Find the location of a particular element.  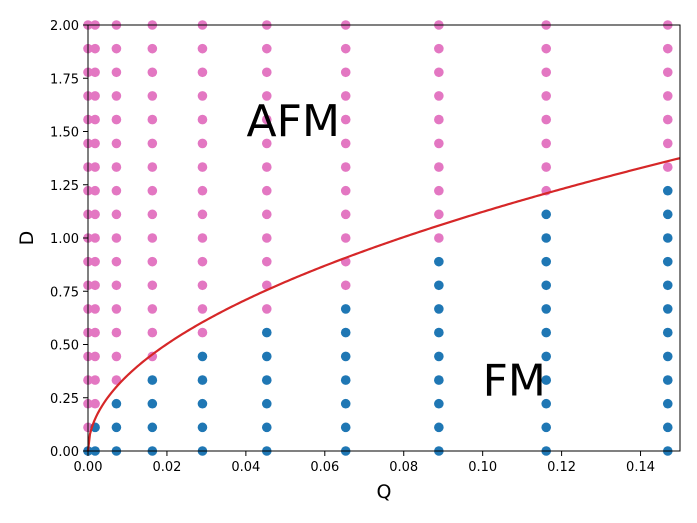

x-tick-label: 0.12 is located at coordinates (561, 467).